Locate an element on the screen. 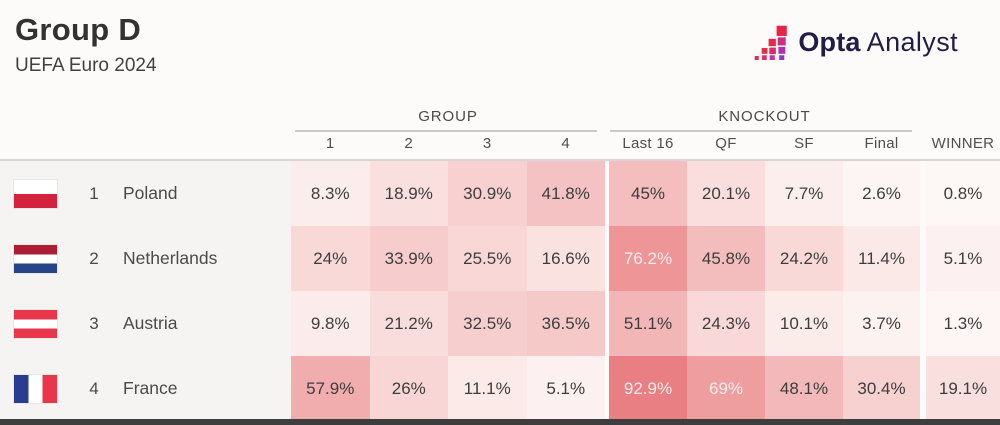 This screenshot has height=425, width=1000. cell-poland-group3: 30.9% is located at coordinates (487, 193).